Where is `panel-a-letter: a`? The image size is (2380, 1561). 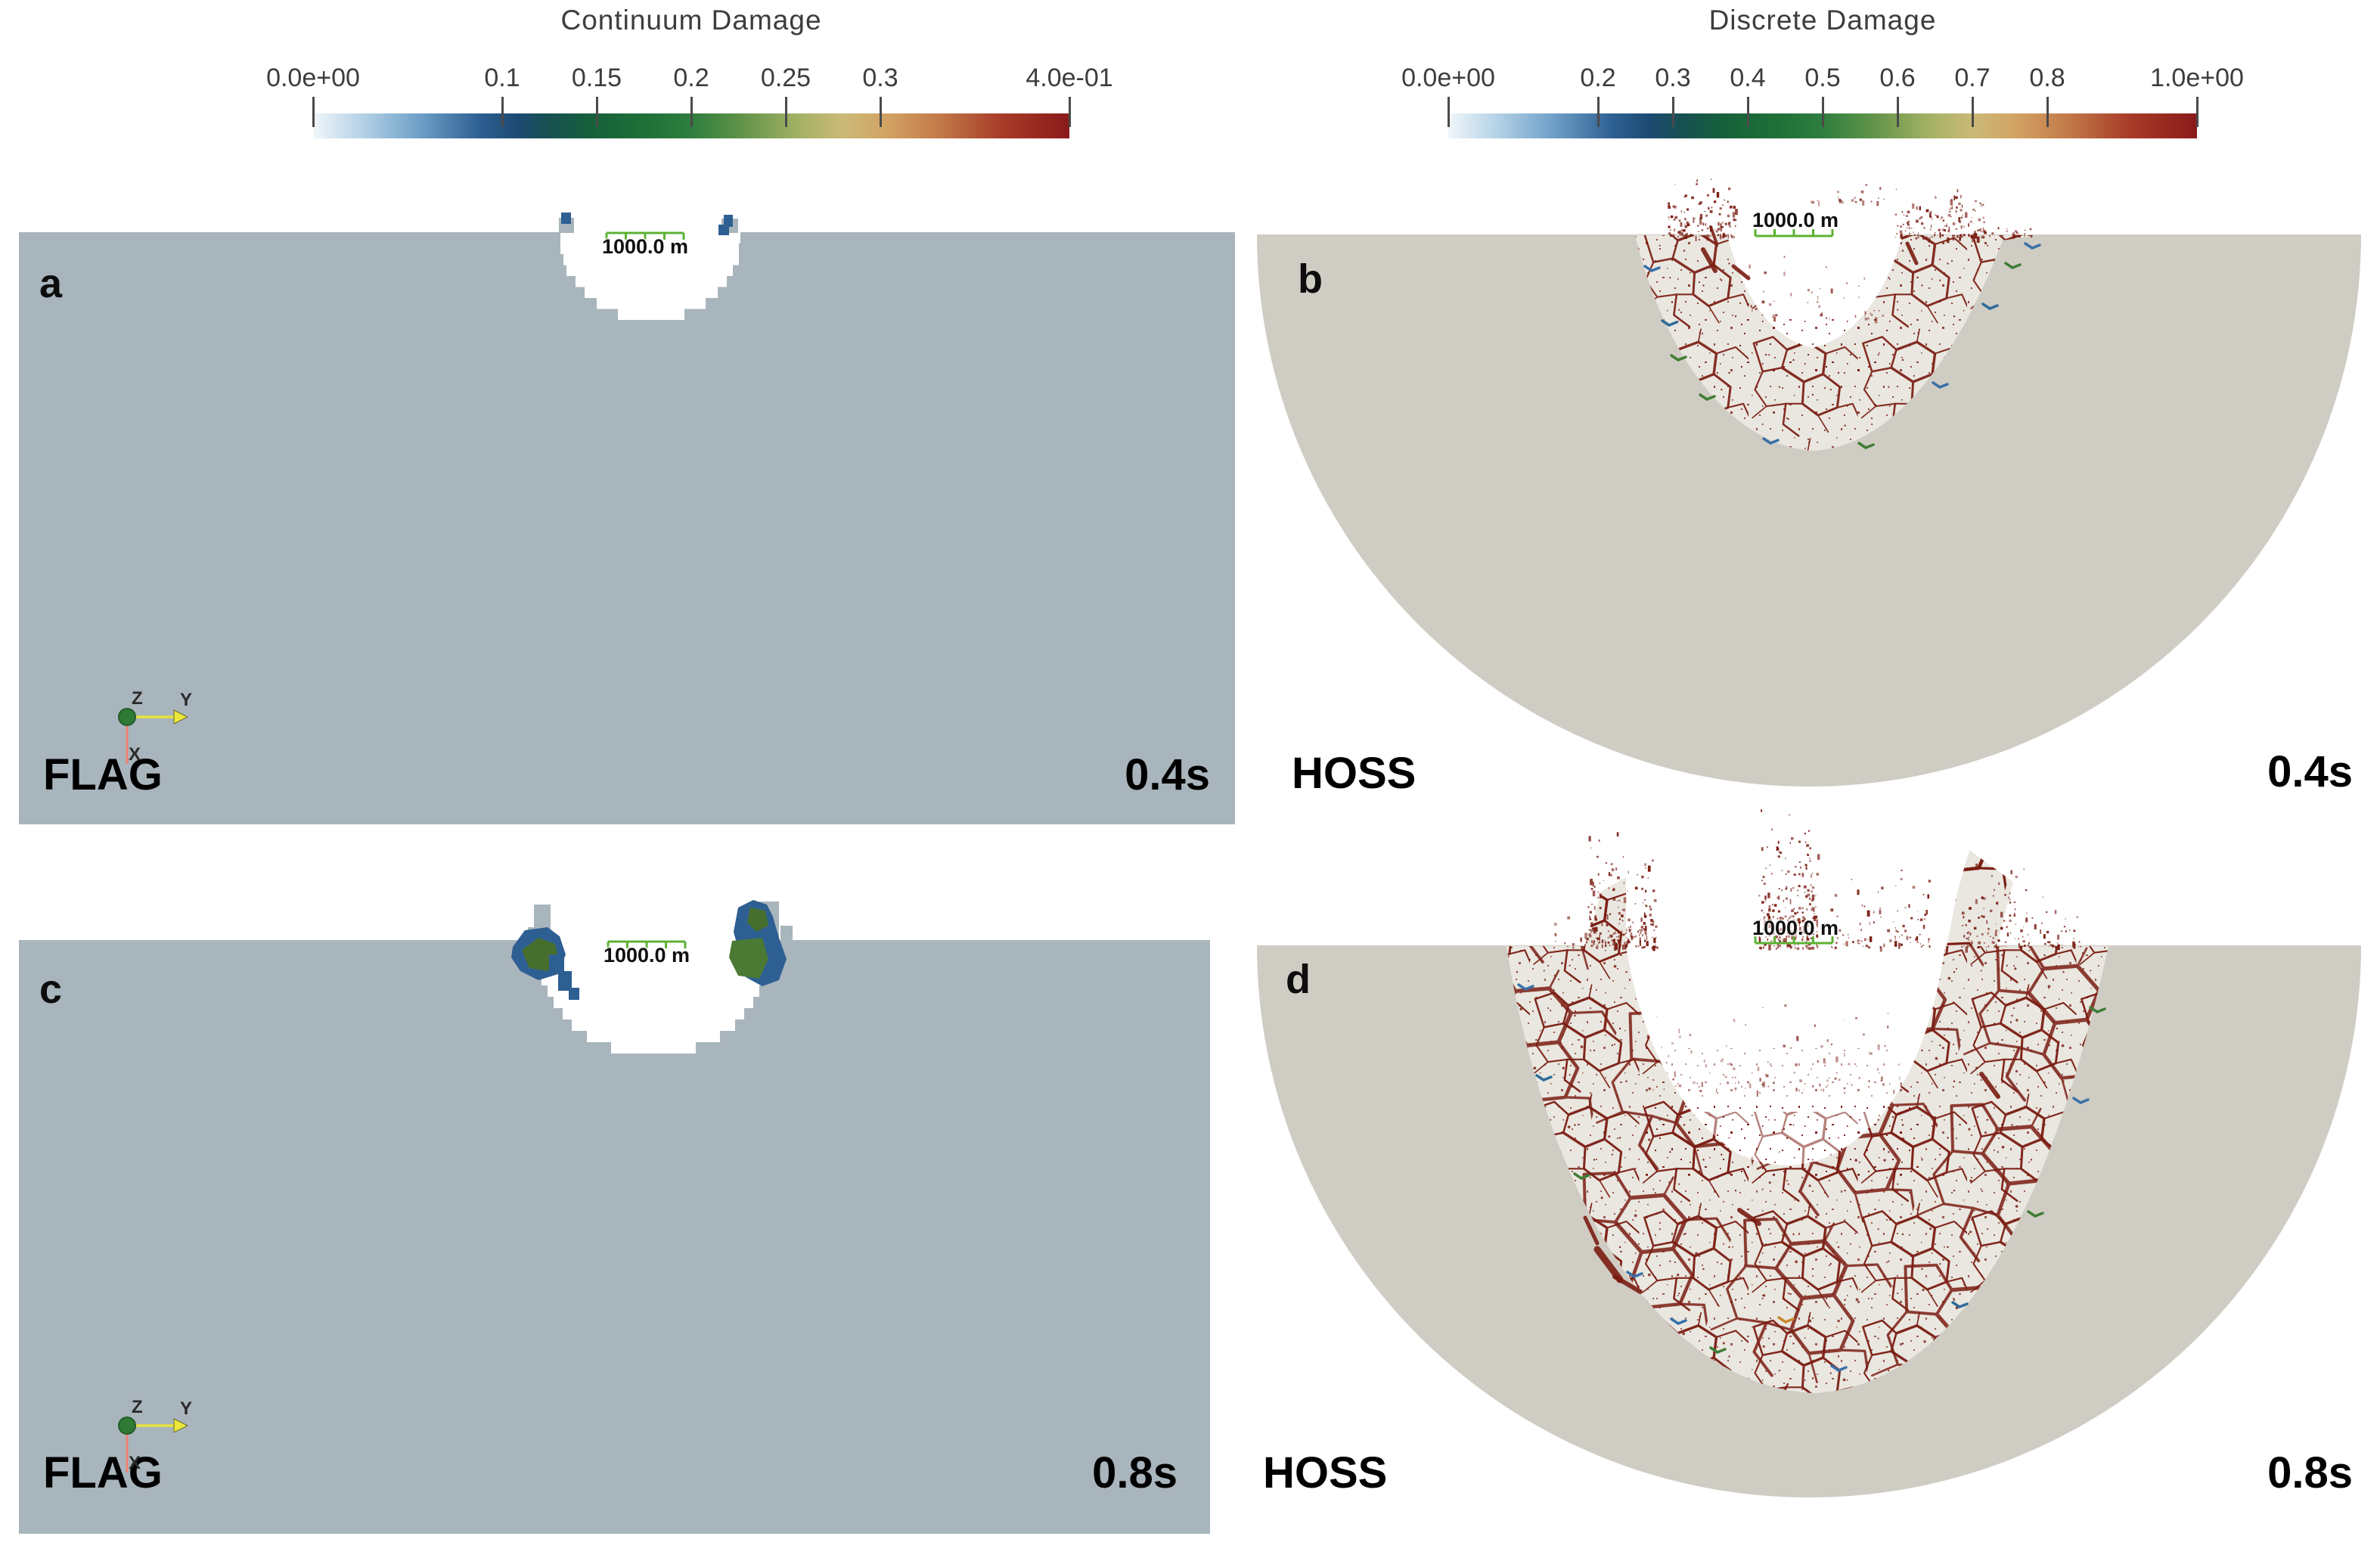 panel-a-letter: a is located at coordinates (51, 283).